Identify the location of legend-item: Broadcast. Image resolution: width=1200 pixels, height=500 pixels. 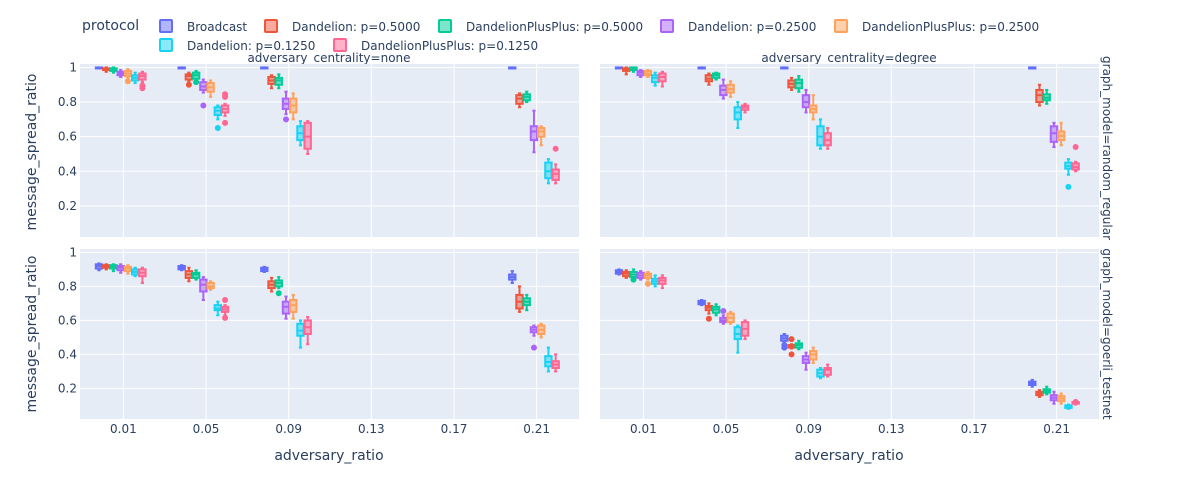
(203, 26).